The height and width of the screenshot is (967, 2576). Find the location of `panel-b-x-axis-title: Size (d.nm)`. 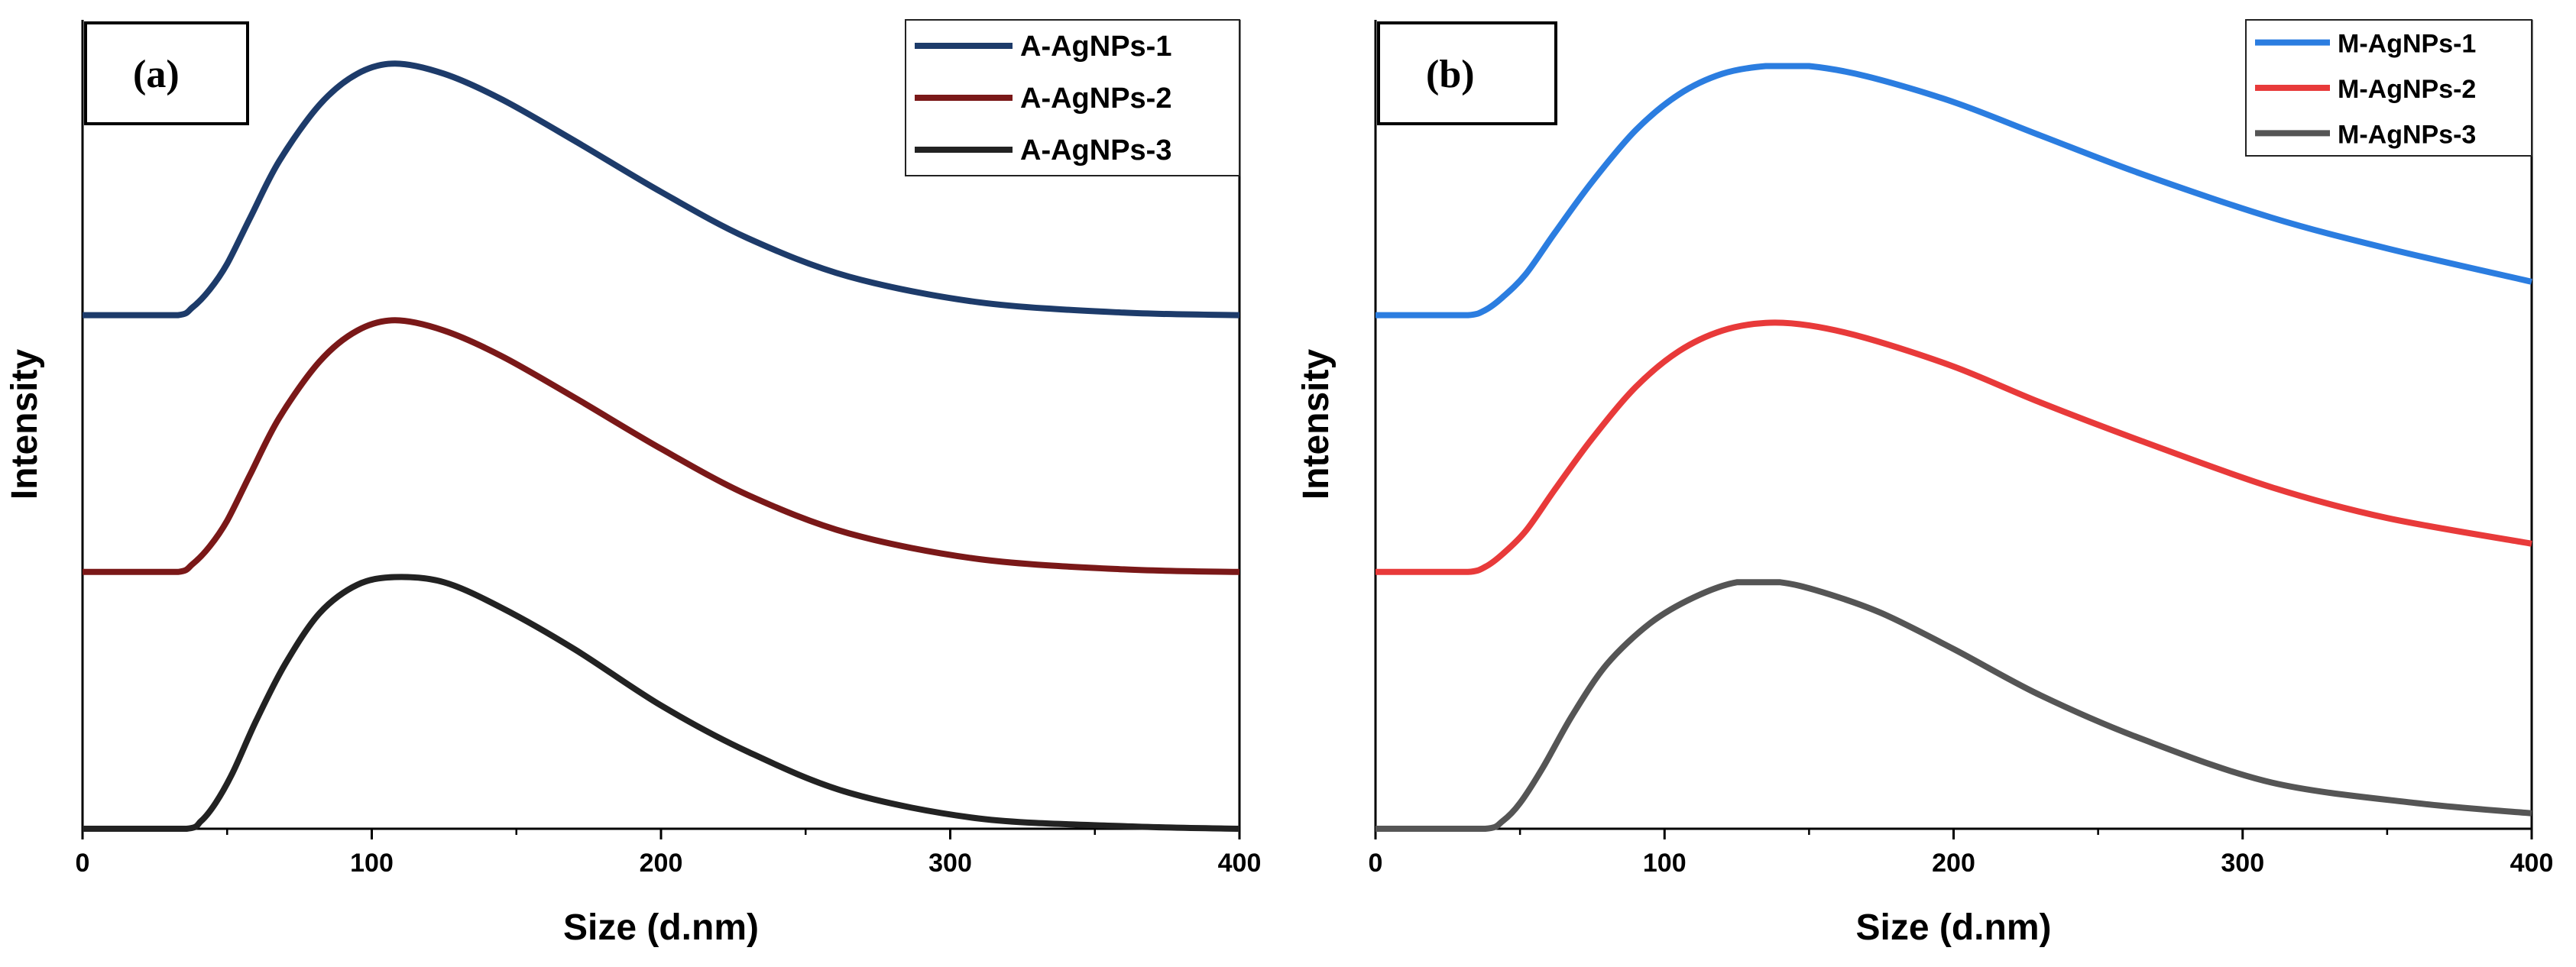

panel-b-x-axis-title: Size (d.nm) is located at coordinates (1953, 927).